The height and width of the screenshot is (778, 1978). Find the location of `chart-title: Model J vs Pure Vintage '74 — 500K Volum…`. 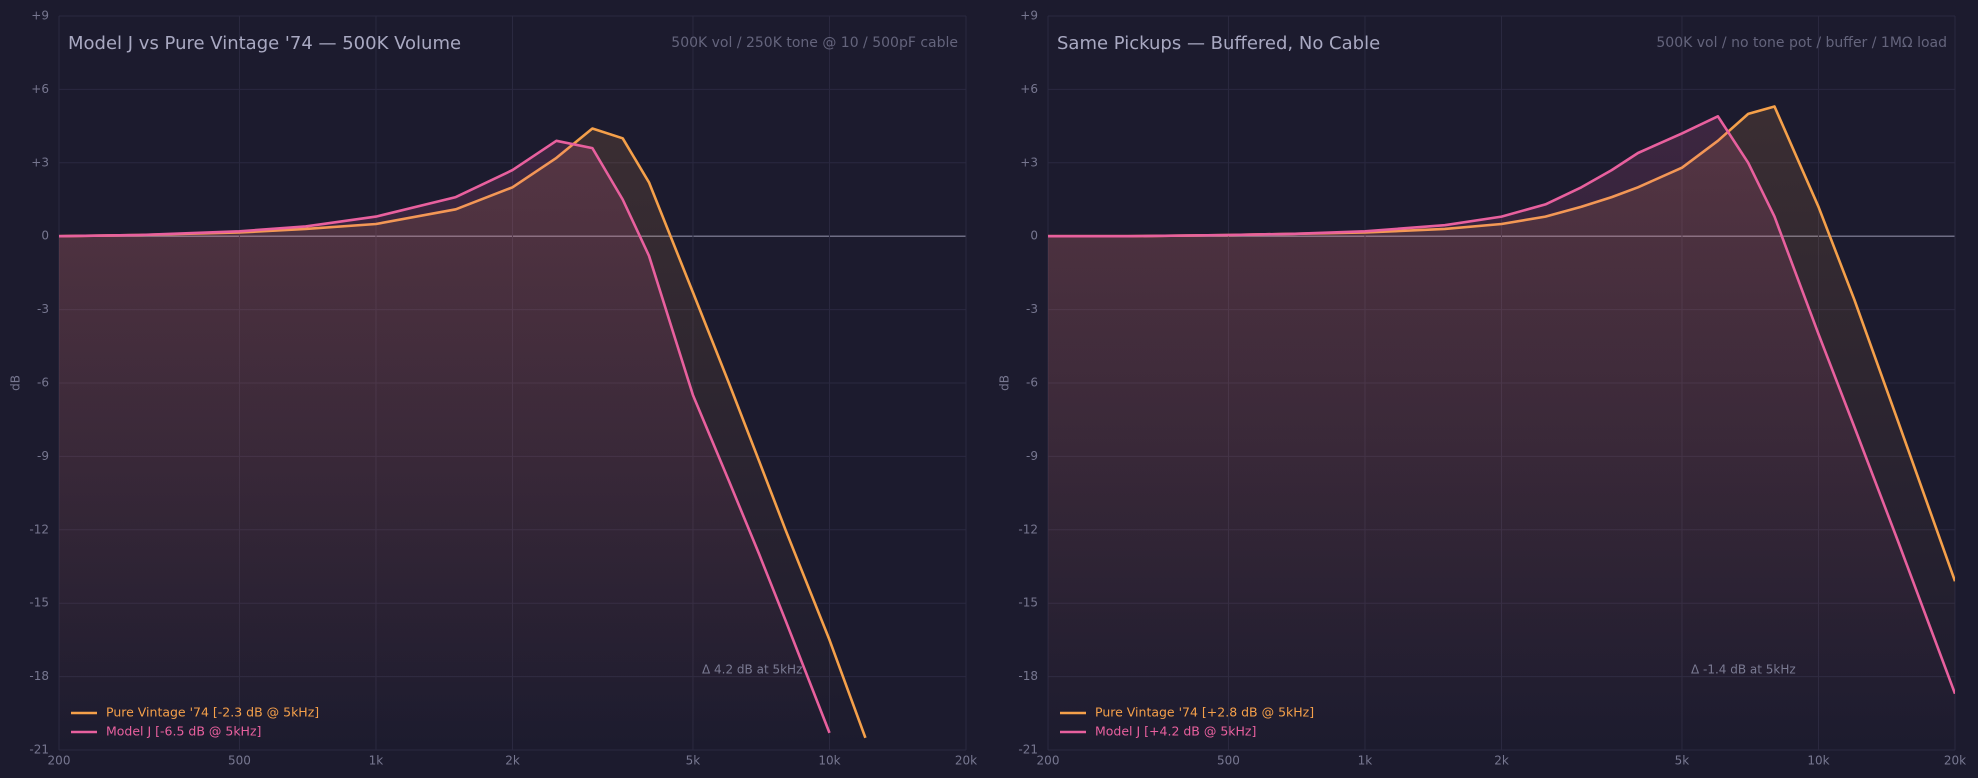

chart-title: Model J vs Pure Vintage '74 — 500K Volum… is located at coordinates (264, 43).